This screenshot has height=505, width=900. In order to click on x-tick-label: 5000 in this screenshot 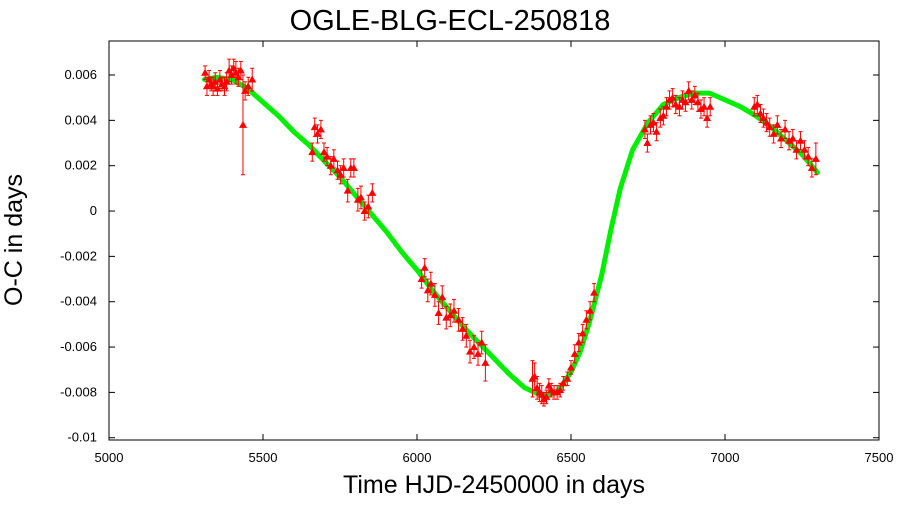, I will do `click(109, 457)`.